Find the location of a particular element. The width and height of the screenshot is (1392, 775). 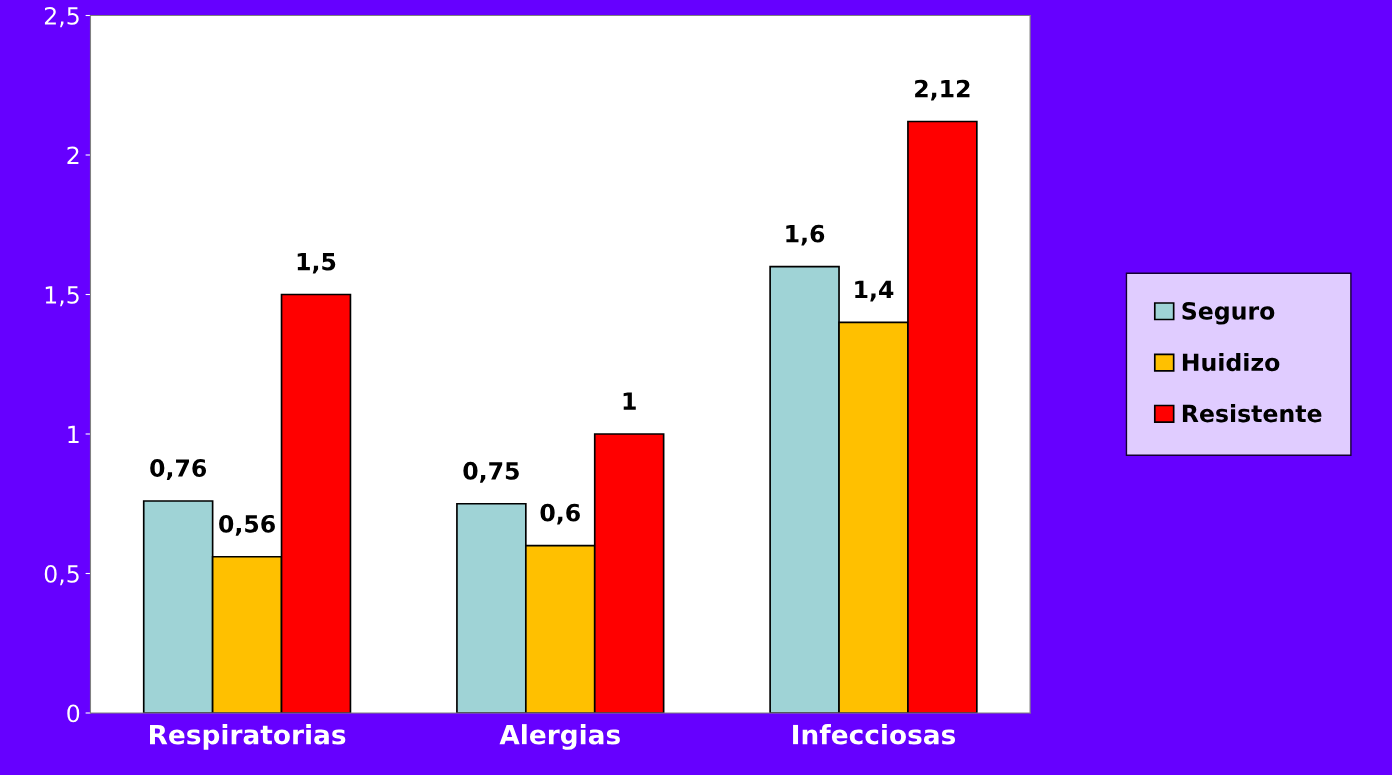

data-label: 1,4 is located at coordinates (874, 291).